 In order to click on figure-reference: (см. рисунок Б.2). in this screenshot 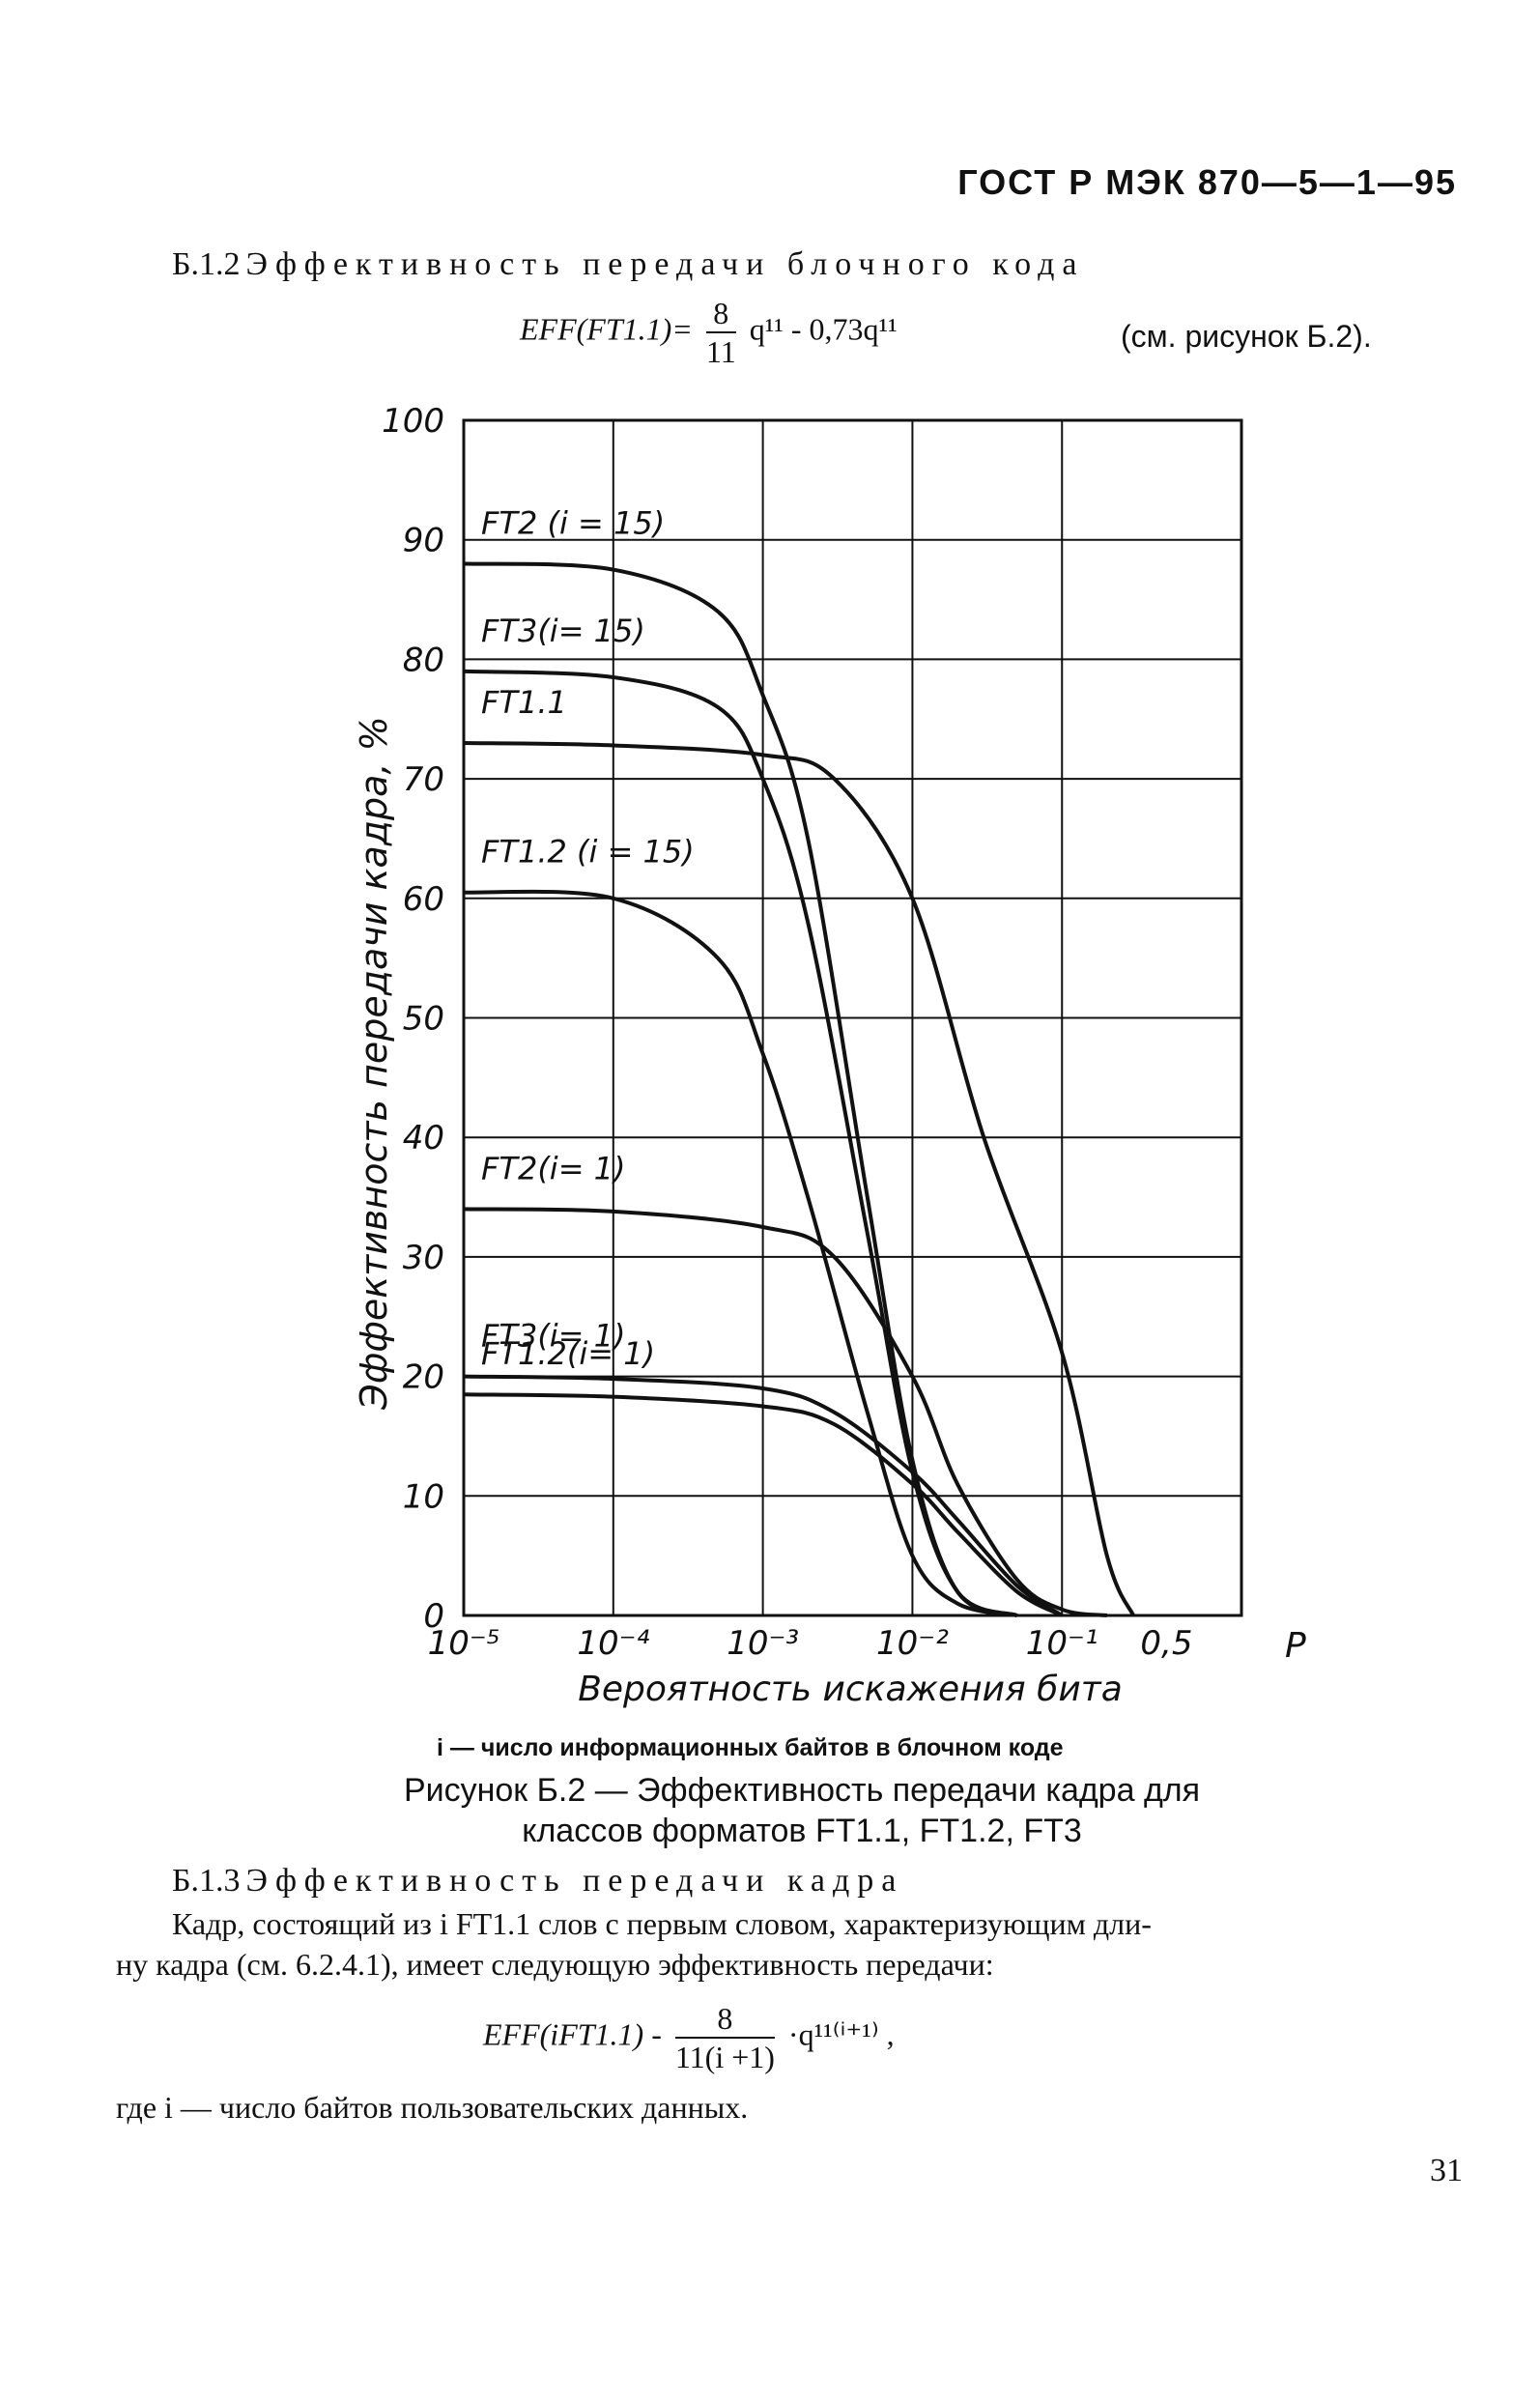, I will do `click(1246, 336)`.